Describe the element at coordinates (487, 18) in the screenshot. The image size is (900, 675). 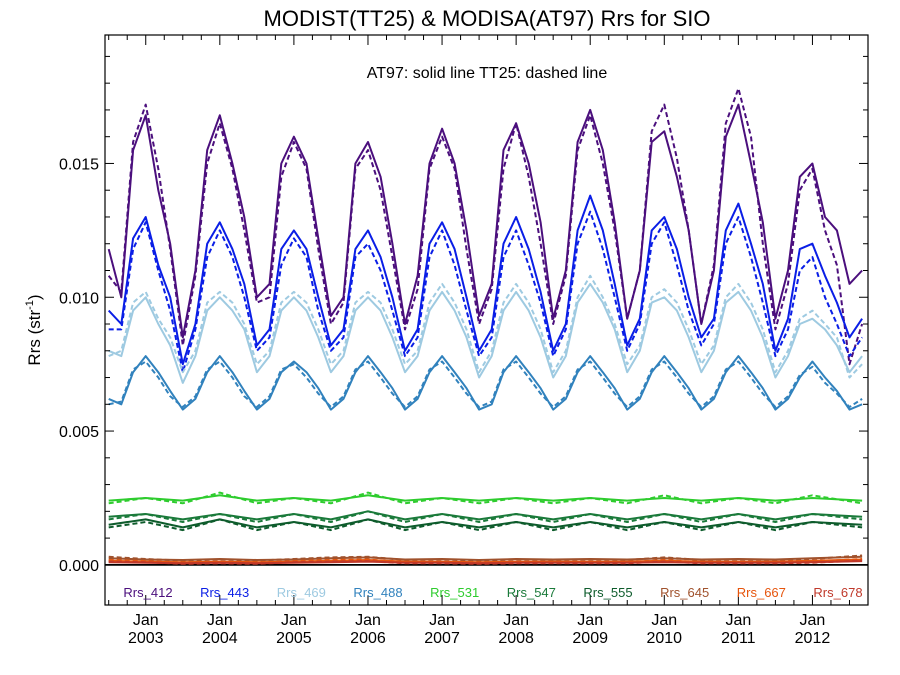
I see `chart-title: MODIST(TT25) & MODISA(AT97) Rrs for SIO` at that location.